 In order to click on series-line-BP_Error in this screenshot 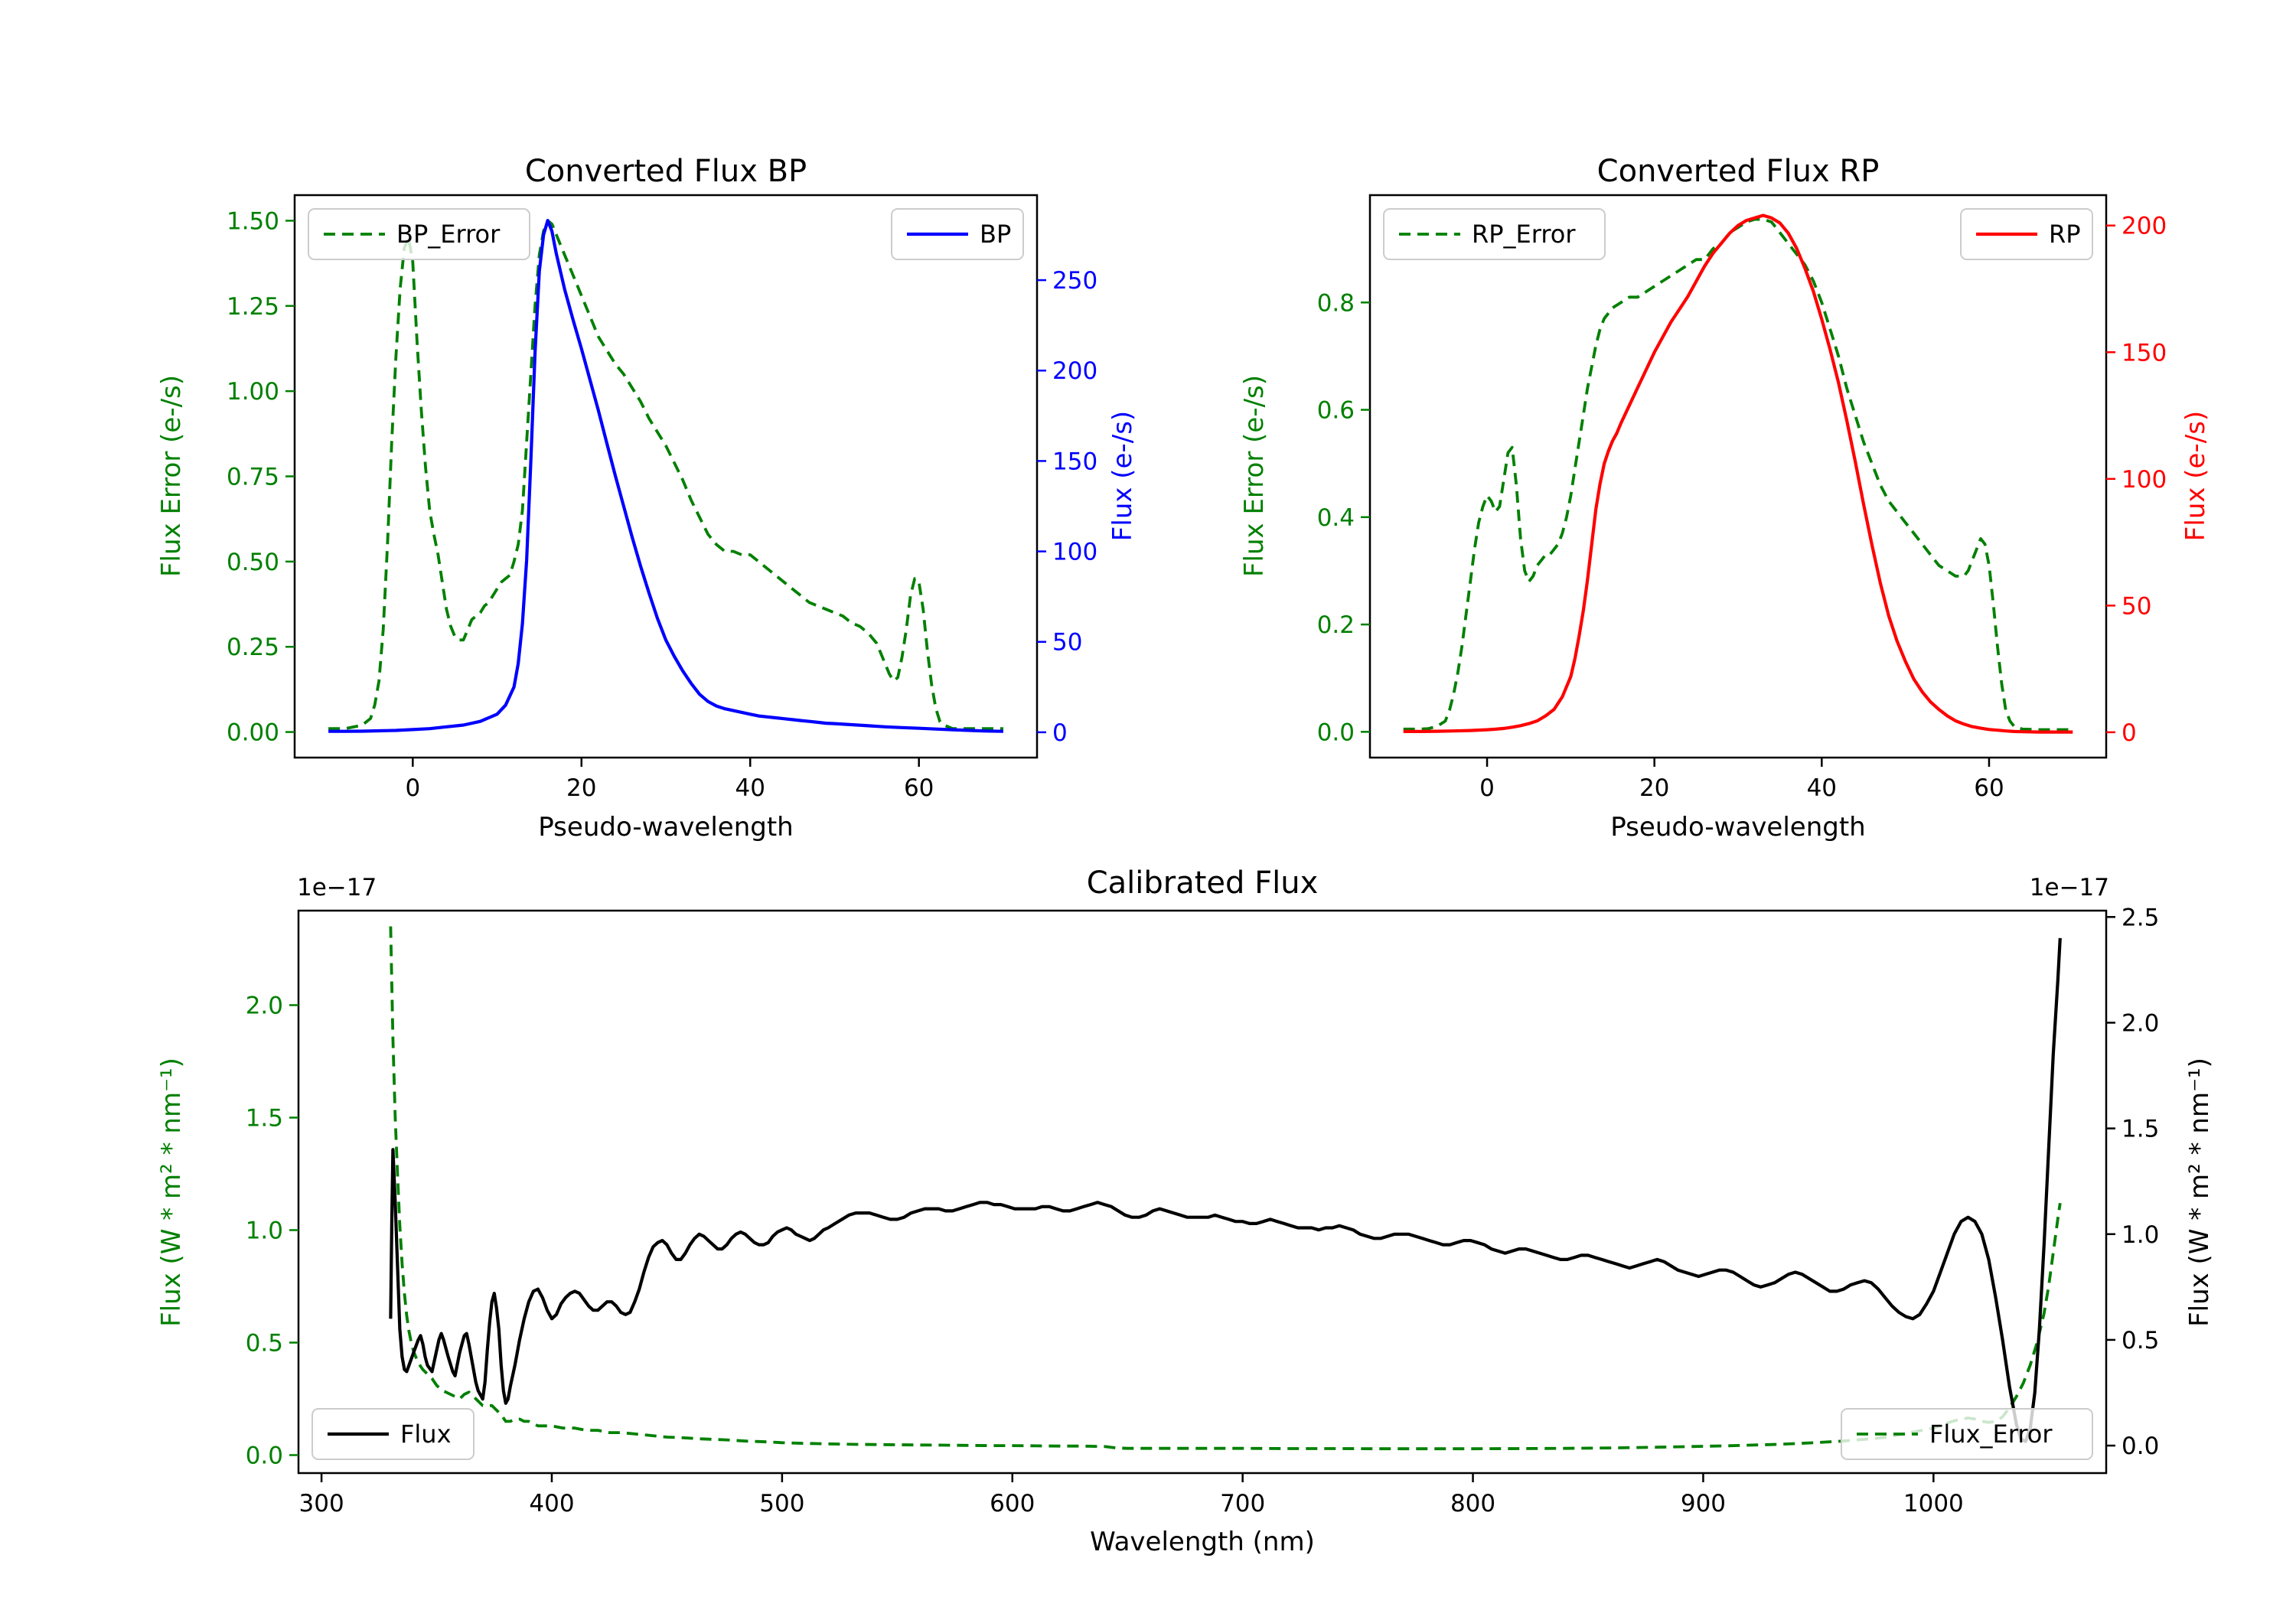, I will do `click(665, 474)`.